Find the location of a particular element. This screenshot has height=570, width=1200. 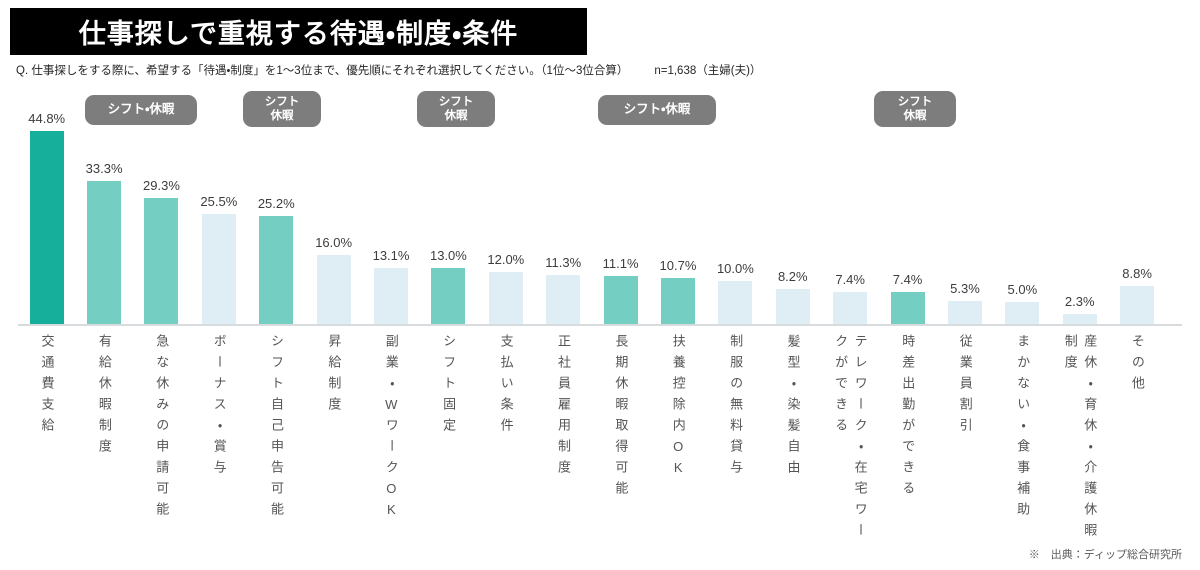

badge-shift-vacation-1: シフト・休暇 is located at coordinates (141, 110).